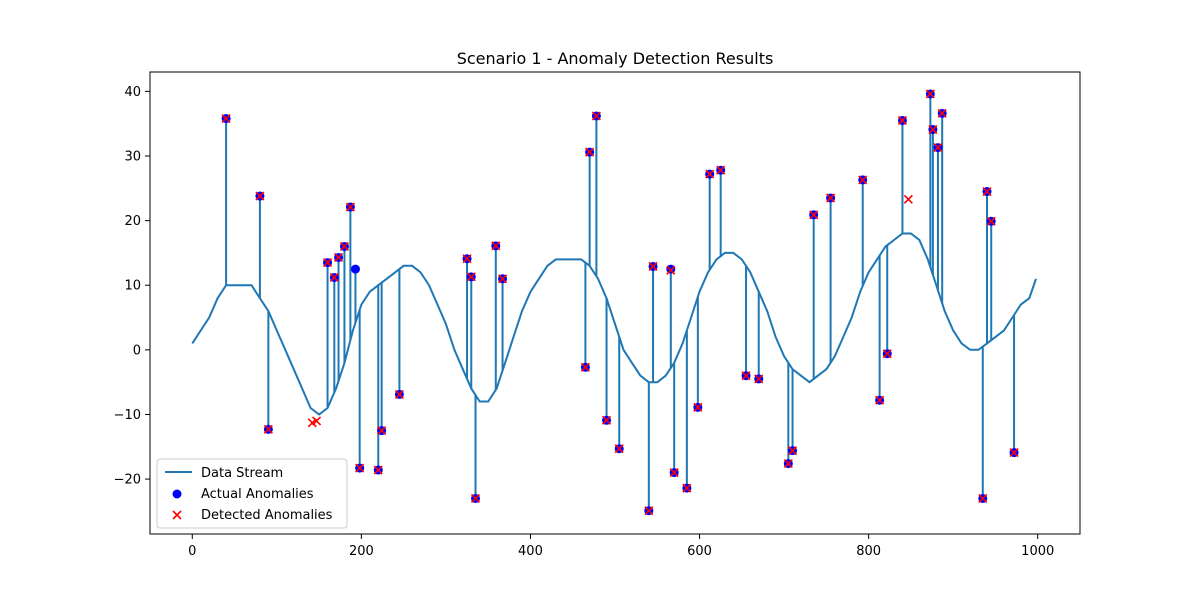  I want to click on legend-dot-swatch, so click(177, 494).